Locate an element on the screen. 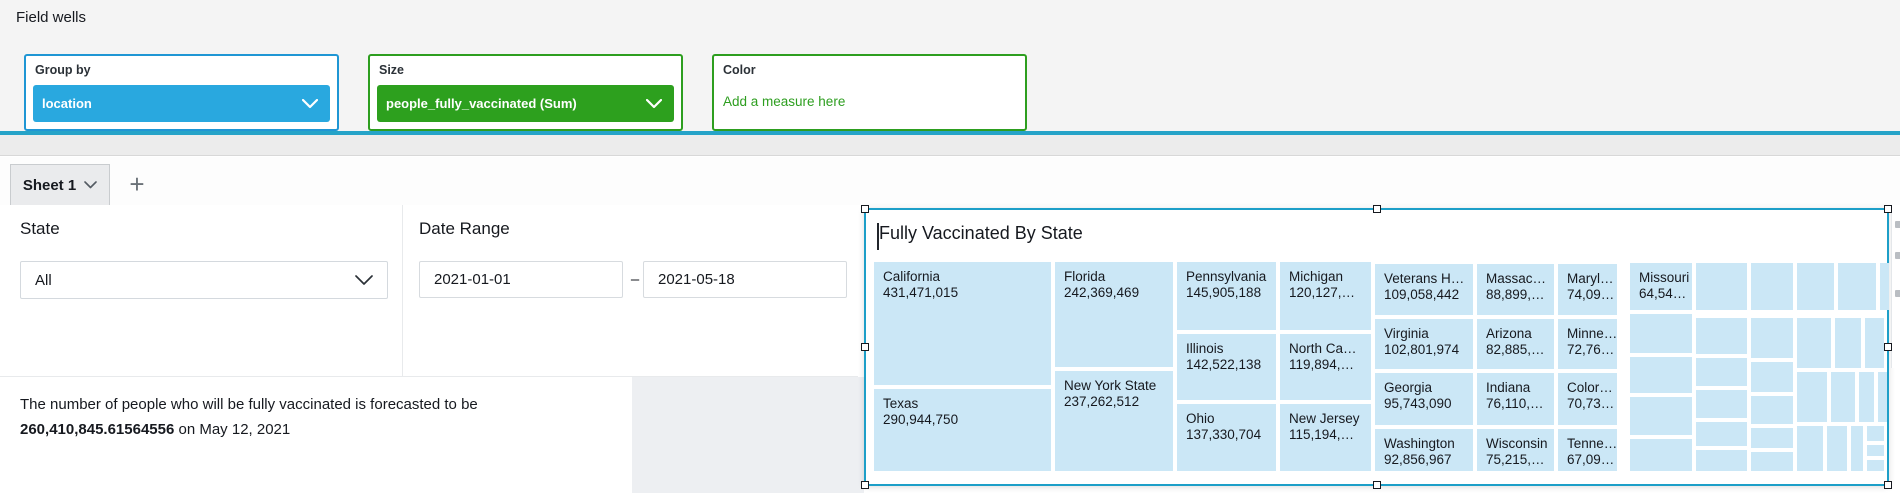 Image resolution: width=1900 pixels, height=493 pixels. treemap-cell: Washington 92,856,967 is located at coordinates (1424, 450).